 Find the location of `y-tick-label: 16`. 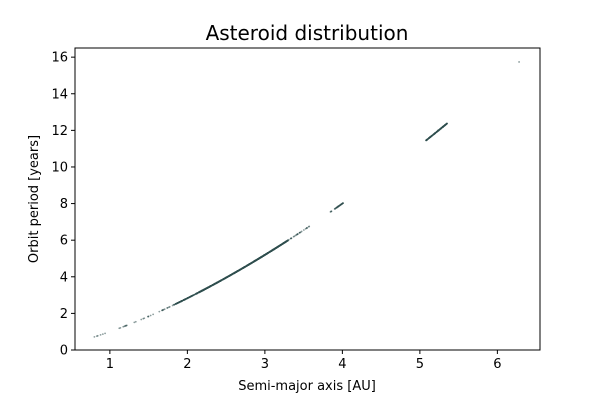

y-tick-label: 16 is located at coordinates (59, 58).